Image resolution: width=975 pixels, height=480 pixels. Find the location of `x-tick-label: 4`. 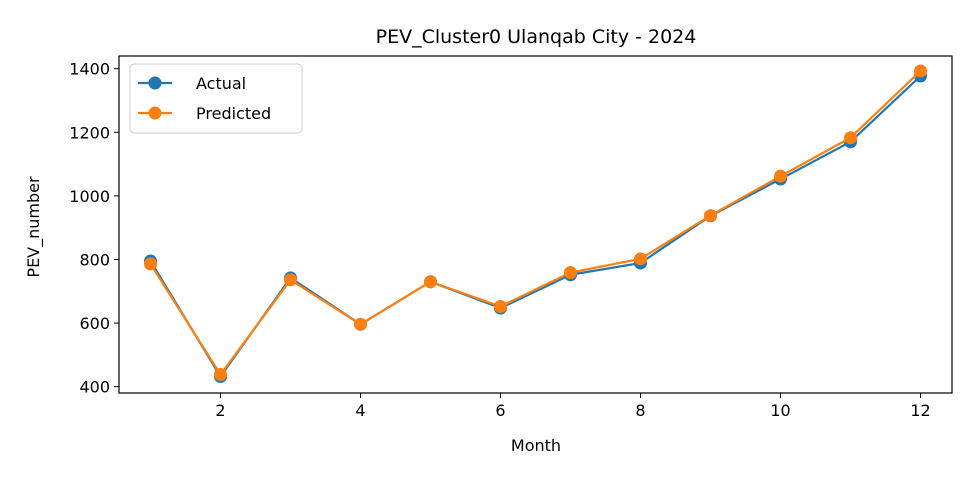

x-tick-label: 4 is located at coordinates (360, 410).